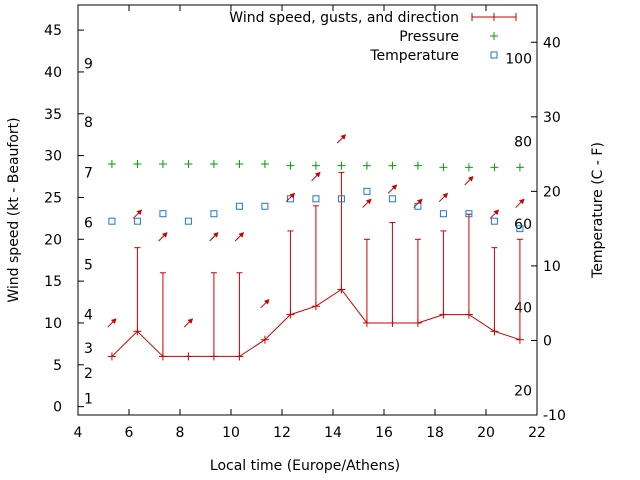  What do you see at coordinates (78, 433) in the screenshot?
I see `x-tick-label: 4` at bounding box center [78, 433].